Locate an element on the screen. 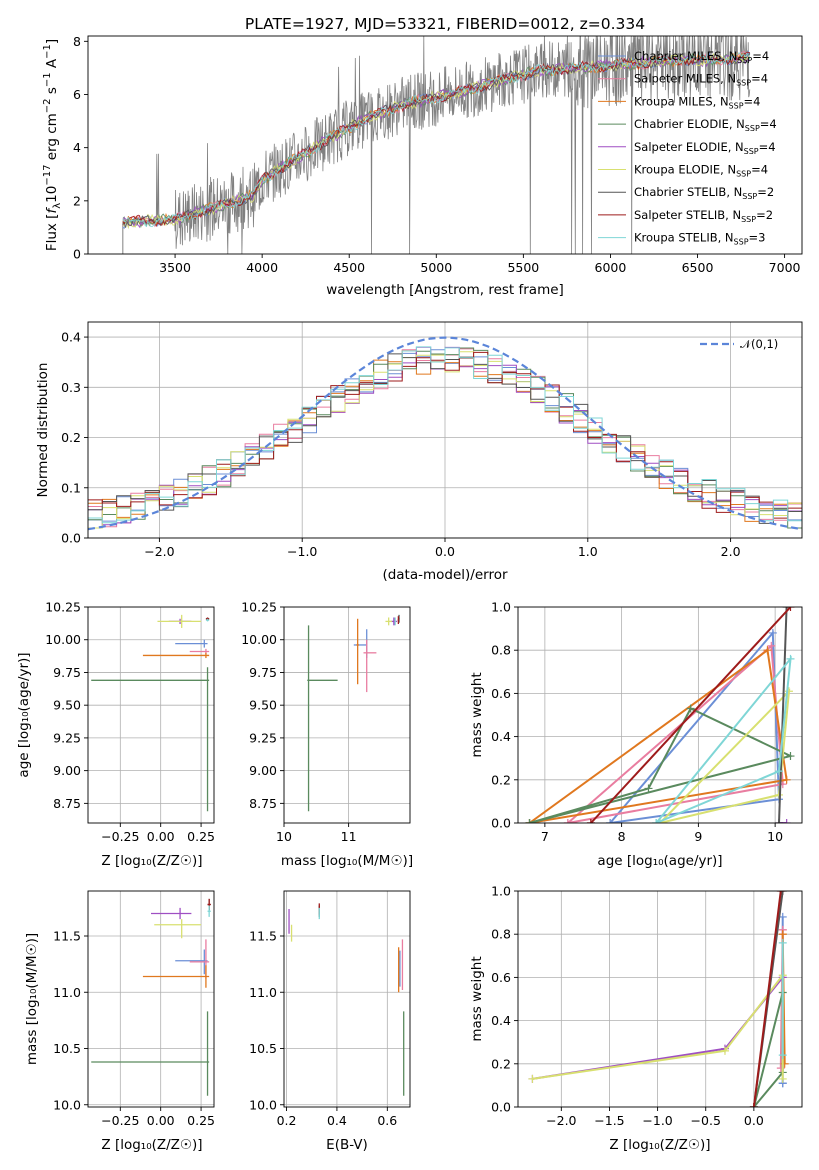  x-tick-label: 1.0 is located at coordinates (588, 551).